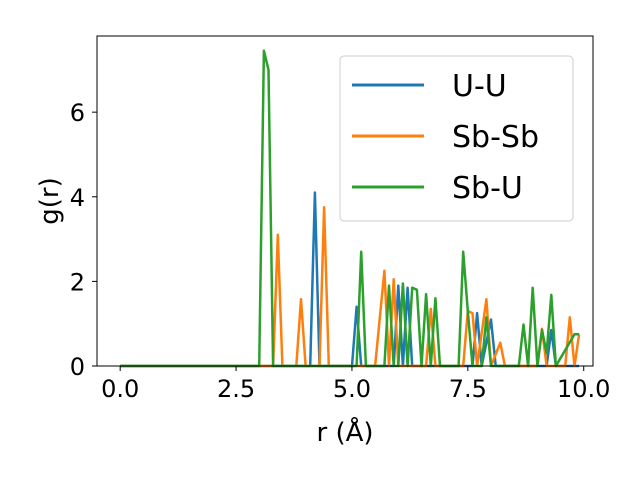 Image resolution: width=640 pixels, height=480 pixels. I want to click on legend: U-U Sb-Sb Sb-U, so click(456, 138).